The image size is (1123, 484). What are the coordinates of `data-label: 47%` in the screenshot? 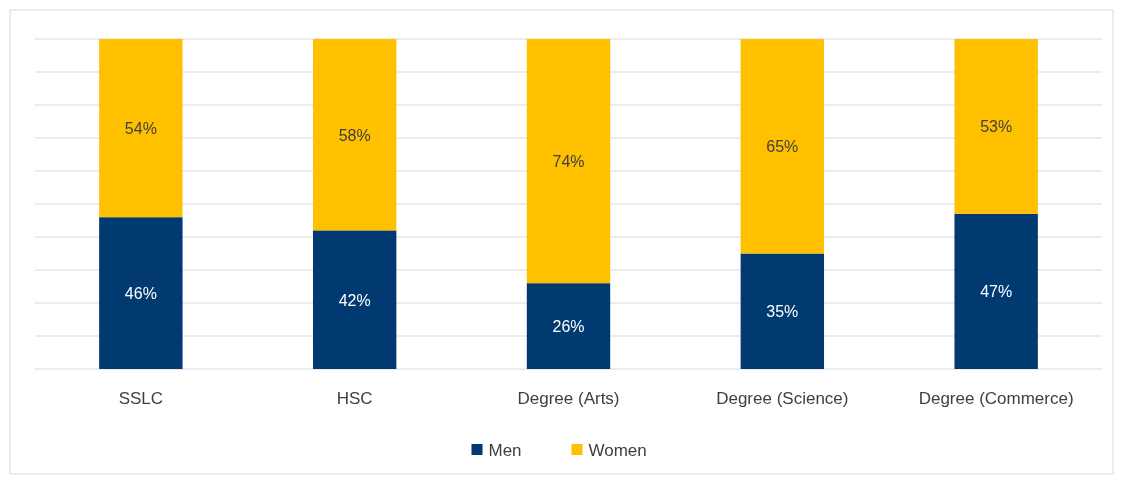 It's located at (996, 292).